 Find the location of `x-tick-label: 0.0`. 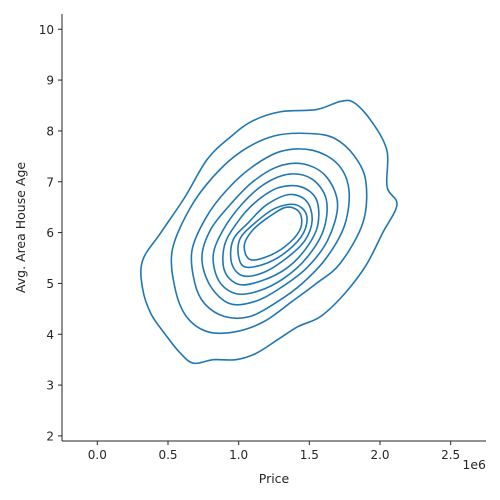

x-tick-label: 0.0 is located at coordinates (97, 455).